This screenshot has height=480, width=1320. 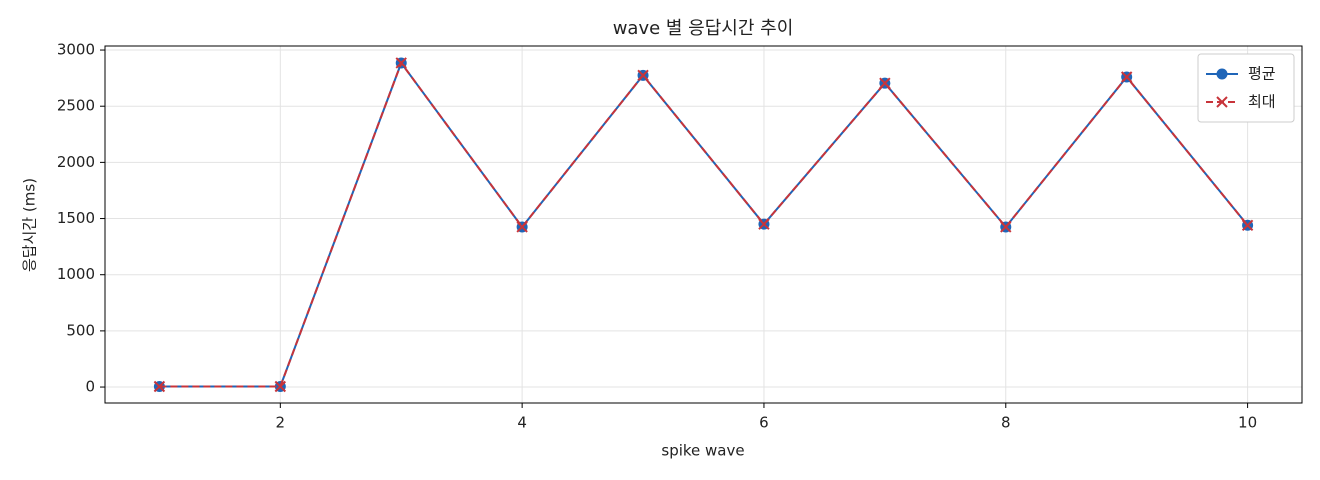 What do you see at coordinates (30, 225) in the screenshot?
I see `y-axis-label: 응답시간 (ms)` at bounding box center [30, 225].